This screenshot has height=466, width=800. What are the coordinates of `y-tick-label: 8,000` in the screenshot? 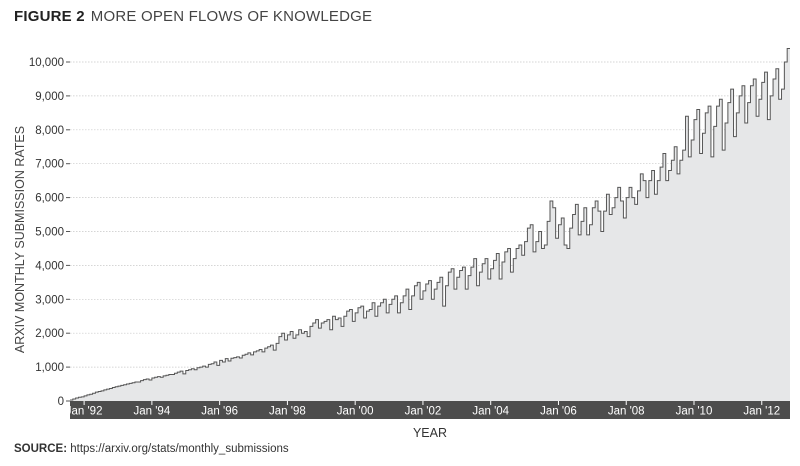 It's located at (49, 131).